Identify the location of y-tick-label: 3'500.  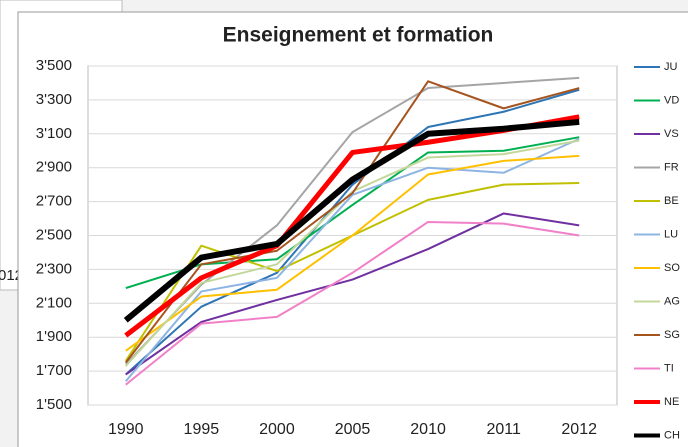
(54, 65).